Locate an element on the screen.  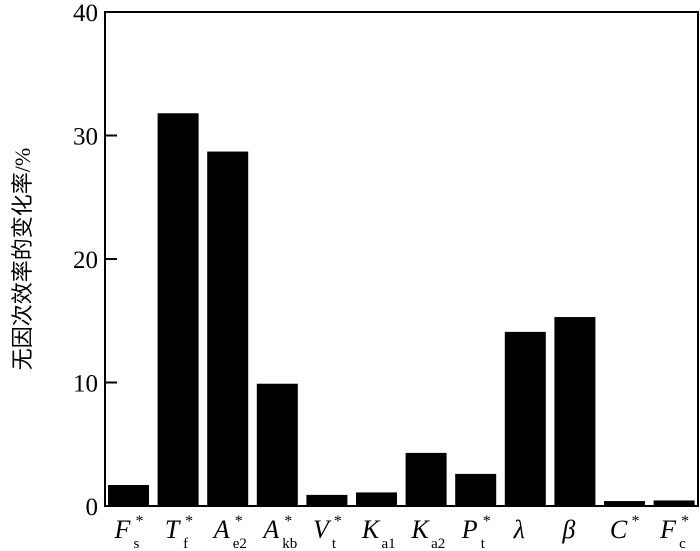
x-tick-label: A * e2 is located at coordinates (229, 532).